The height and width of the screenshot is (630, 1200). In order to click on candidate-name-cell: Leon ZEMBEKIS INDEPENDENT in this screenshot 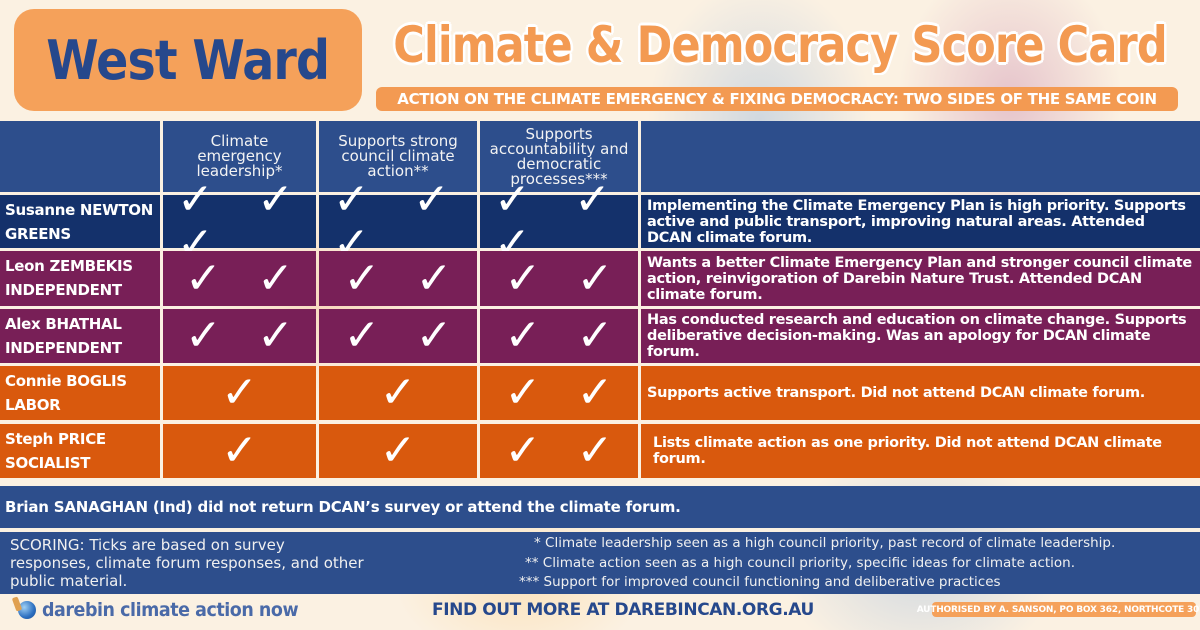, I will do `click(80, 278)`.